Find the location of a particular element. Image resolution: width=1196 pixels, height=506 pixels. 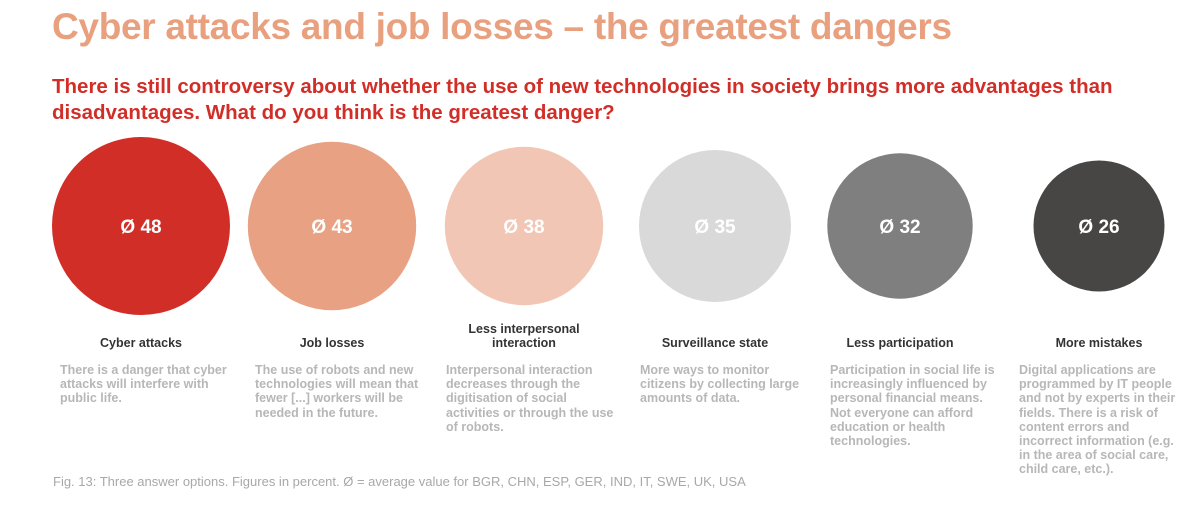

bubble-value-label: Ø 43 is located at coordinates (331, 227).